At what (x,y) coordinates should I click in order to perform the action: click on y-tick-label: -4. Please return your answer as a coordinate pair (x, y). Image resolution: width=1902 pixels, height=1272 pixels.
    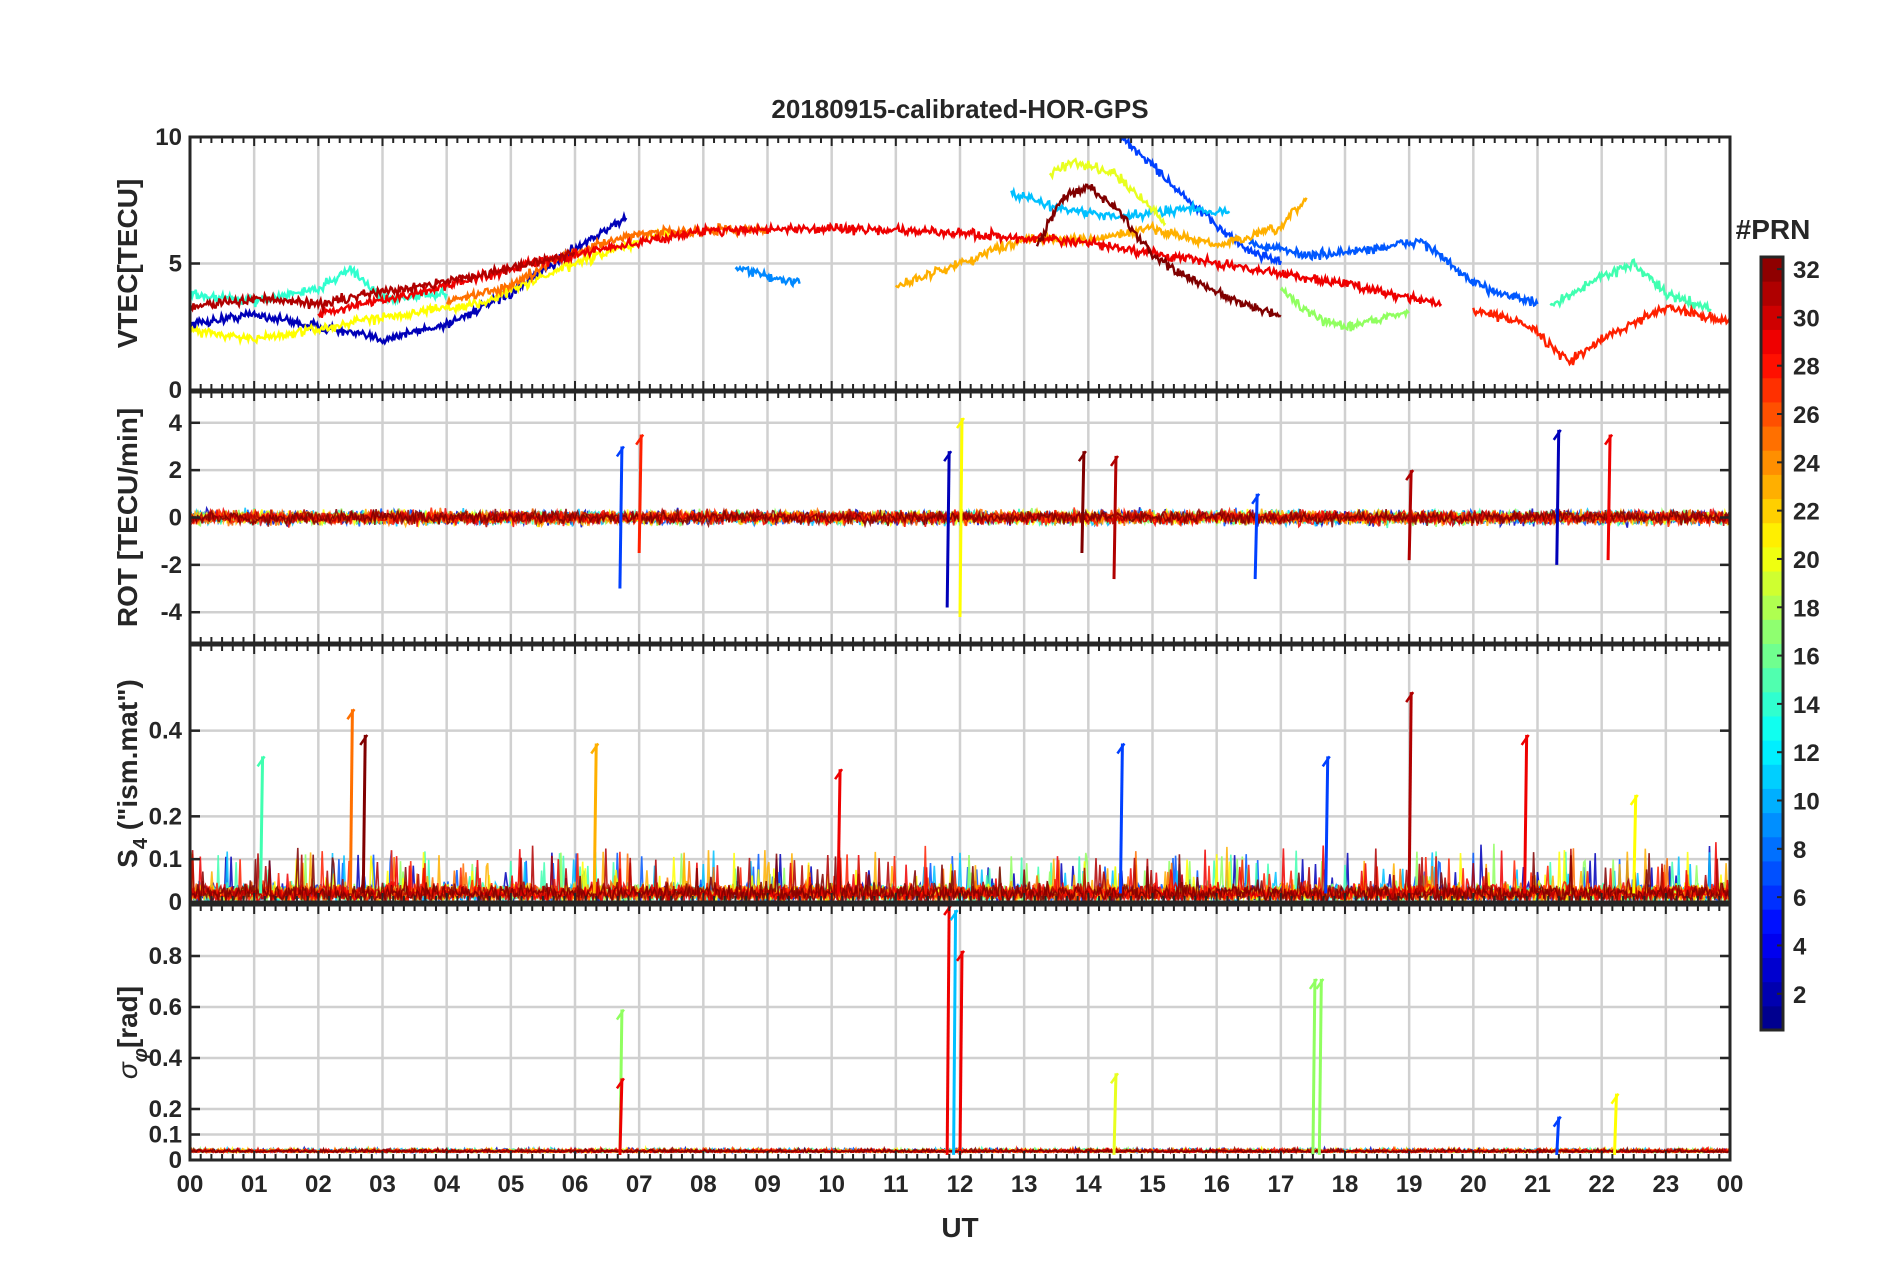
    Looking at the image, I should click on (172, 612).